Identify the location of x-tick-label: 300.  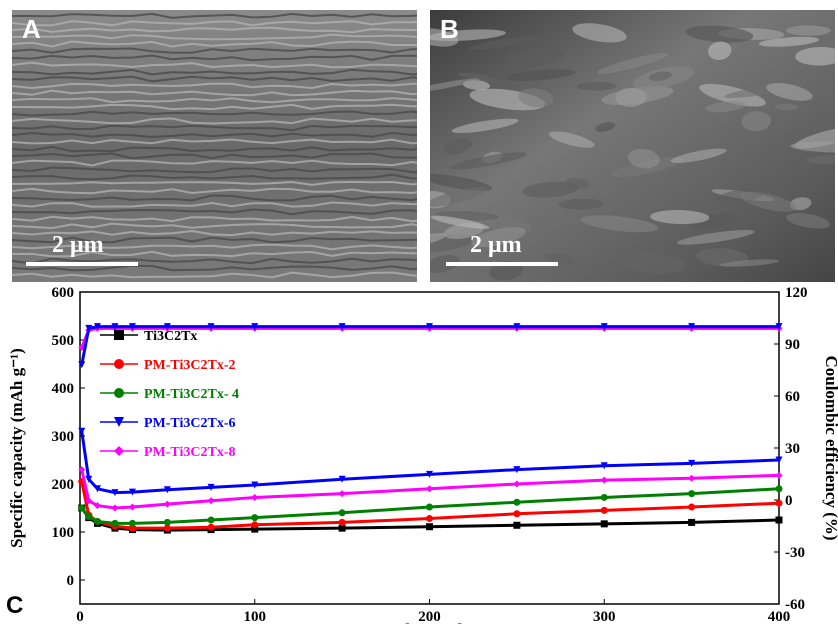
(604, 616).